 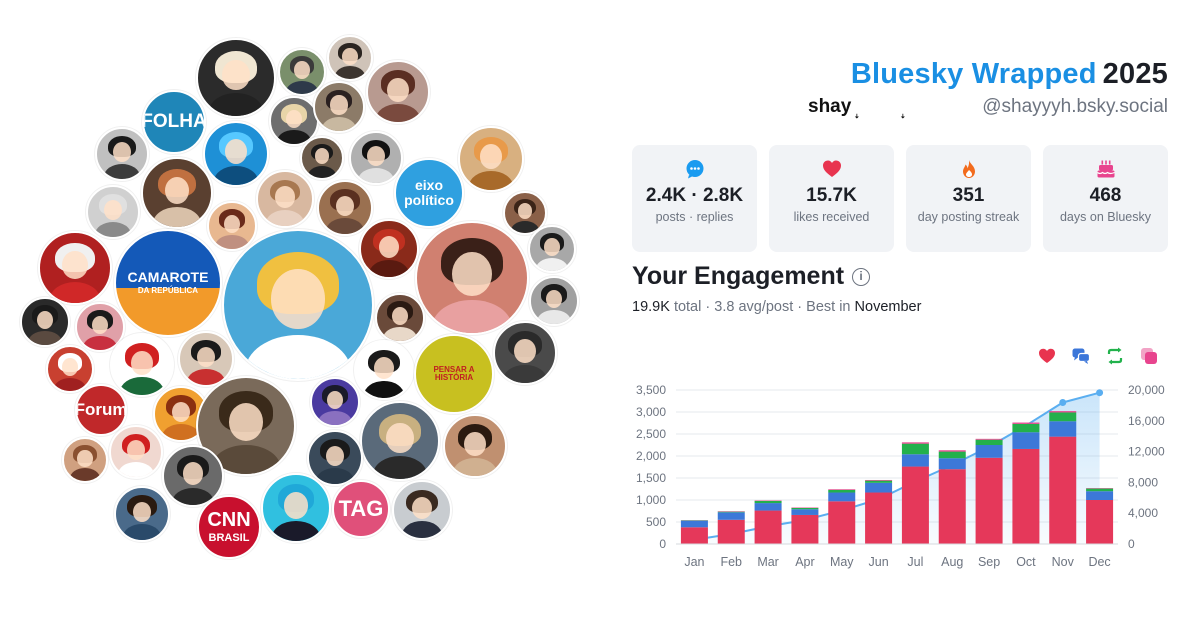 I want to click on display-name: shay, so click(x=830, y=106).